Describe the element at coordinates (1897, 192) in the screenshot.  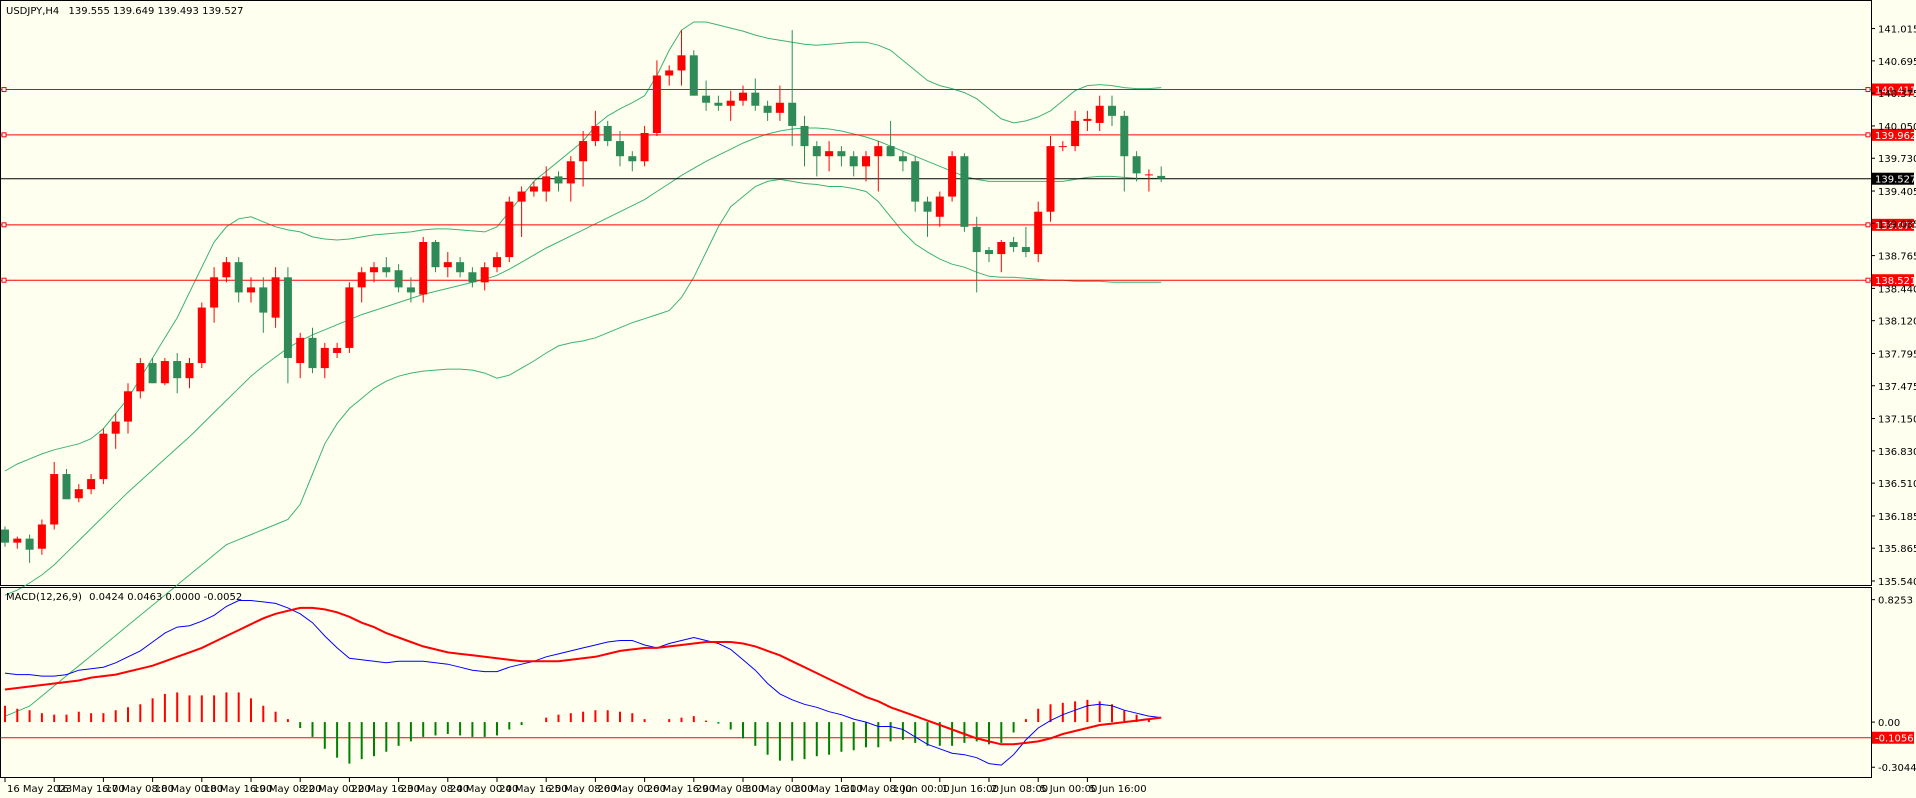
I see `price-tick-label: 139.405` at that location.